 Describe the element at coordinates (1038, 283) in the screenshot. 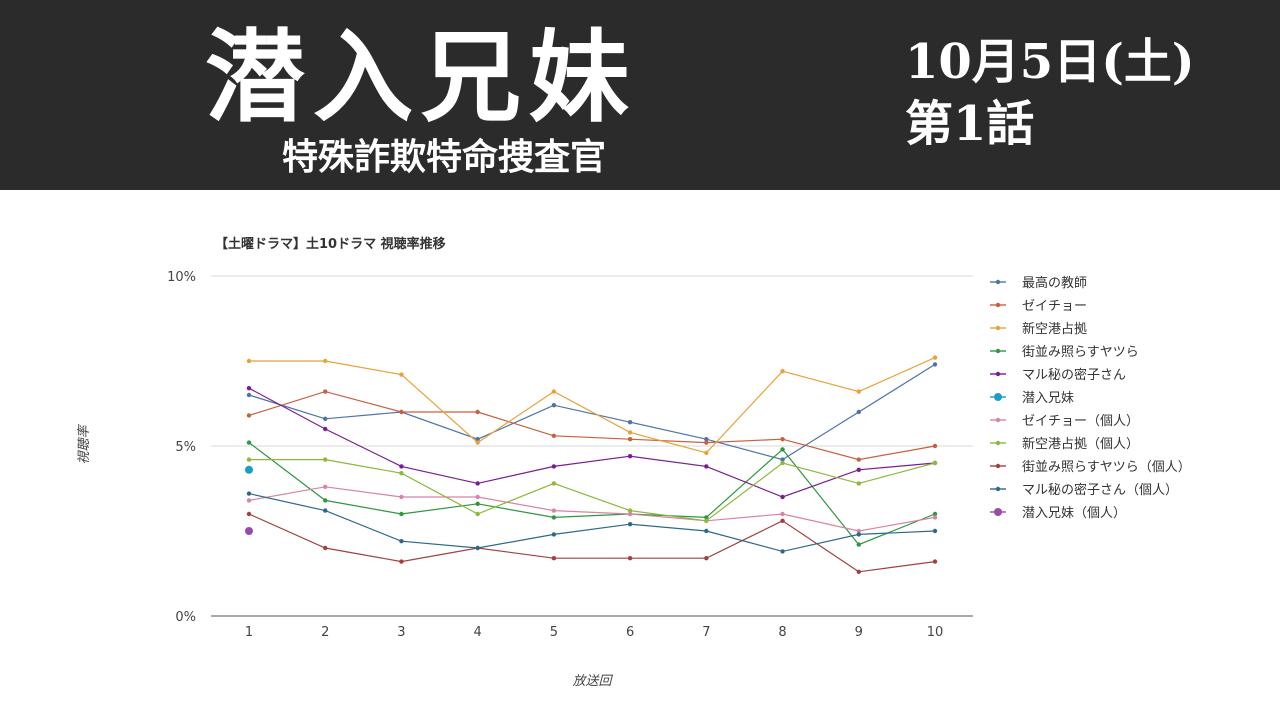

I see `legend-item: 最高の教師` at that location.